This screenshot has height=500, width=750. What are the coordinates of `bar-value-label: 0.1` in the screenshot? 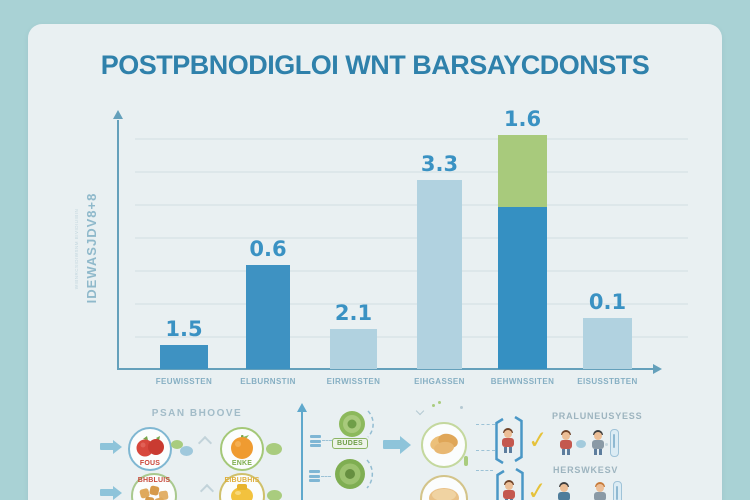 It's located at (607, 302).